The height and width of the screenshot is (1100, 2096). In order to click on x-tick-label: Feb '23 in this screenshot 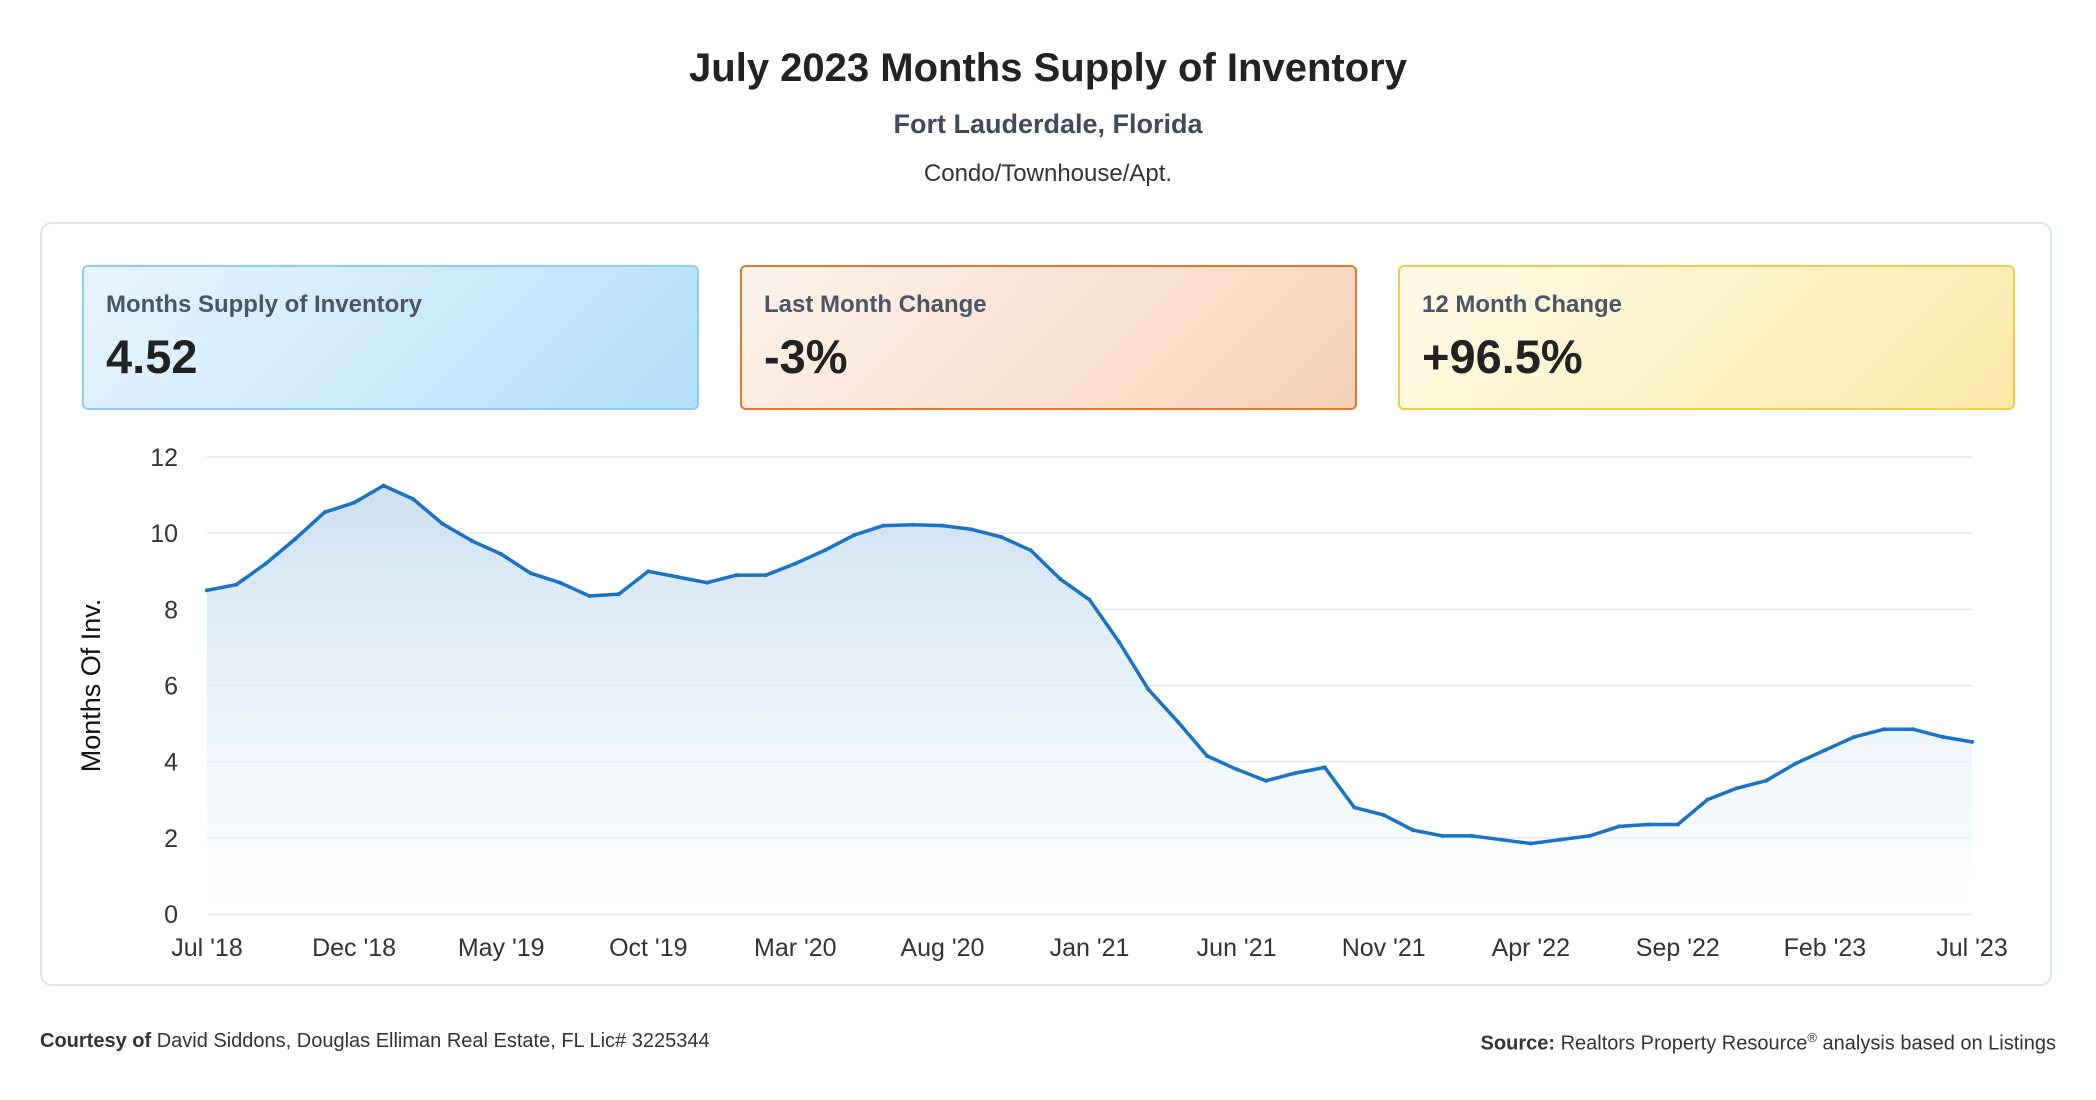, I will do `click(1825, 948)`.